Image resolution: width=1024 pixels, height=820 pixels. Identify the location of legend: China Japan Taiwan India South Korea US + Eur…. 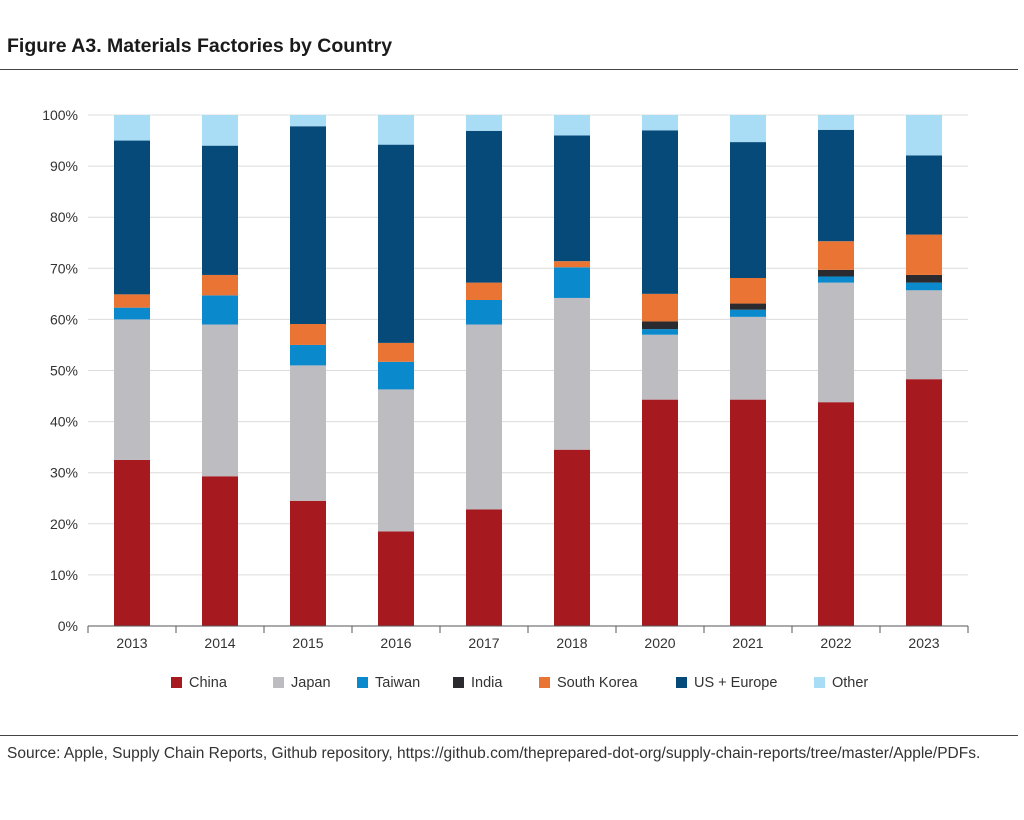
(519, 683).